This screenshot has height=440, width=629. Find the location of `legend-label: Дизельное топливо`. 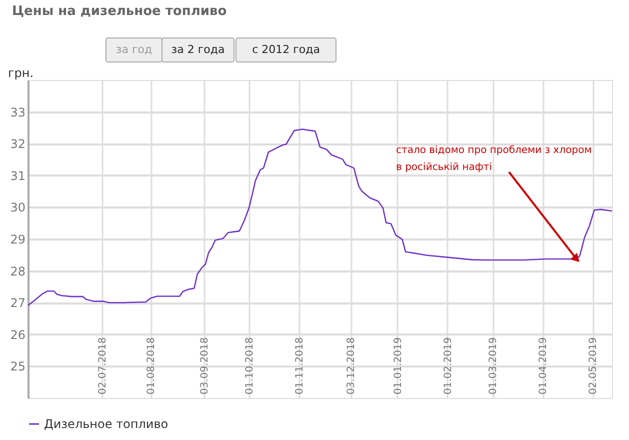

legend-label: Дизельное топливо is located at coordinates (106, 424).